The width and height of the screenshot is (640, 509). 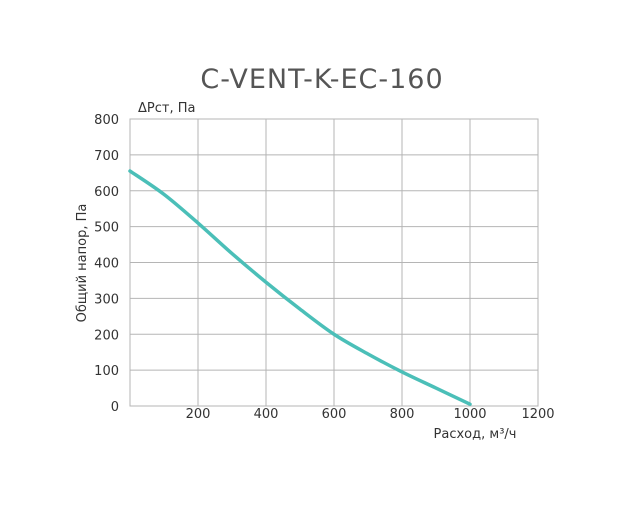 What do you see at coordinates (115, 407) in the screenshot?
I see `y-tick-label: 0` at bounding box center [115, 407].